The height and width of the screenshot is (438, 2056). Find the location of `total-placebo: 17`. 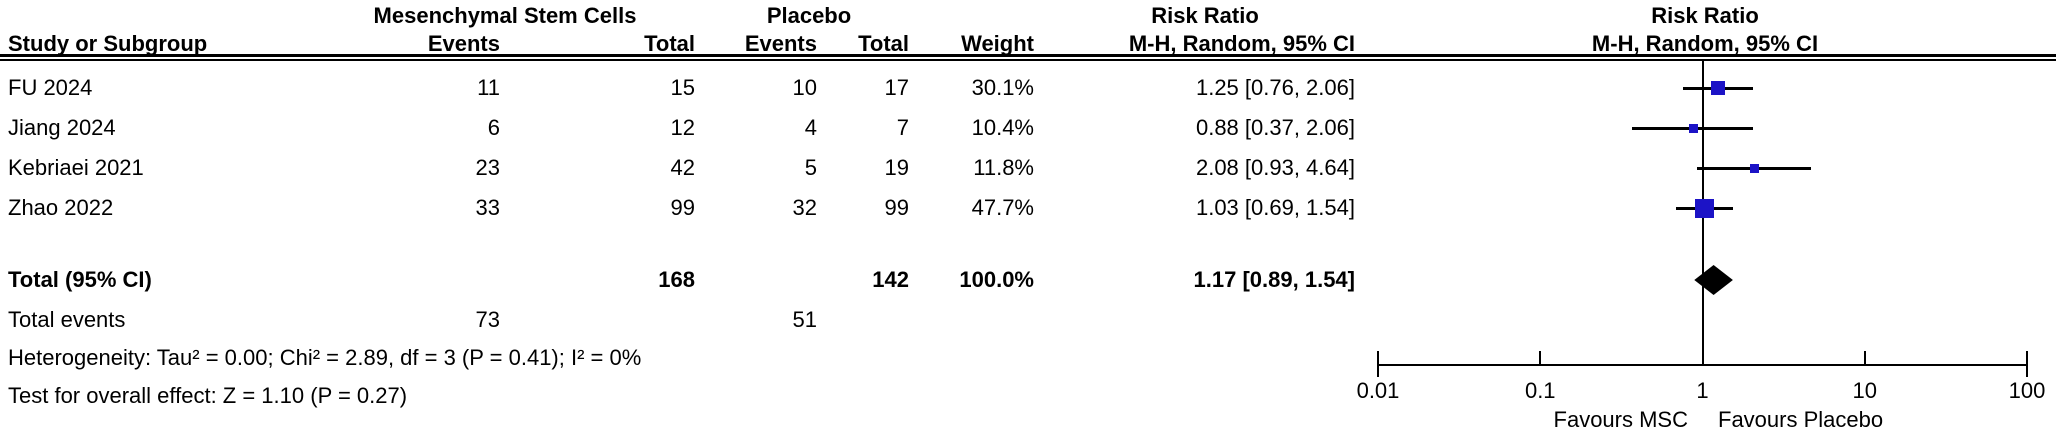

total-placebo: 17 is located at coordinates (896, 87).